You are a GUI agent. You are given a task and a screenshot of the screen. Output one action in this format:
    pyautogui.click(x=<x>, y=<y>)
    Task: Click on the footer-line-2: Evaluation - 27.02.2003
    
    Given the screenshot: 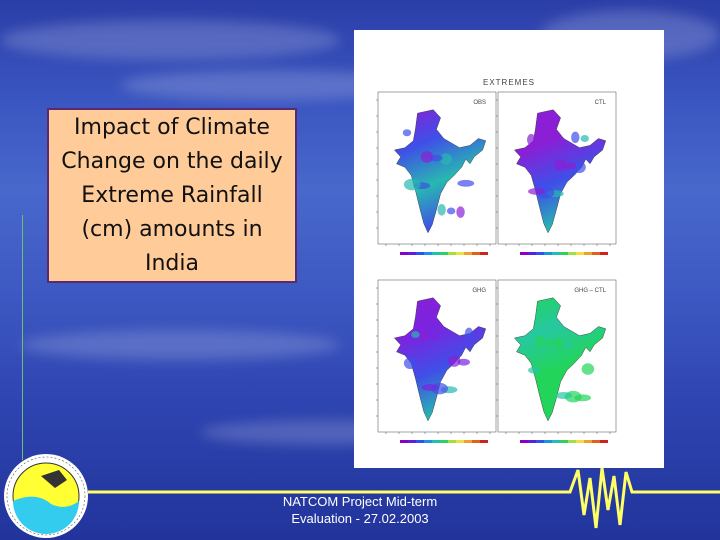 What is the action you would take?
    pyautogui.click(x=360, y=518)
    